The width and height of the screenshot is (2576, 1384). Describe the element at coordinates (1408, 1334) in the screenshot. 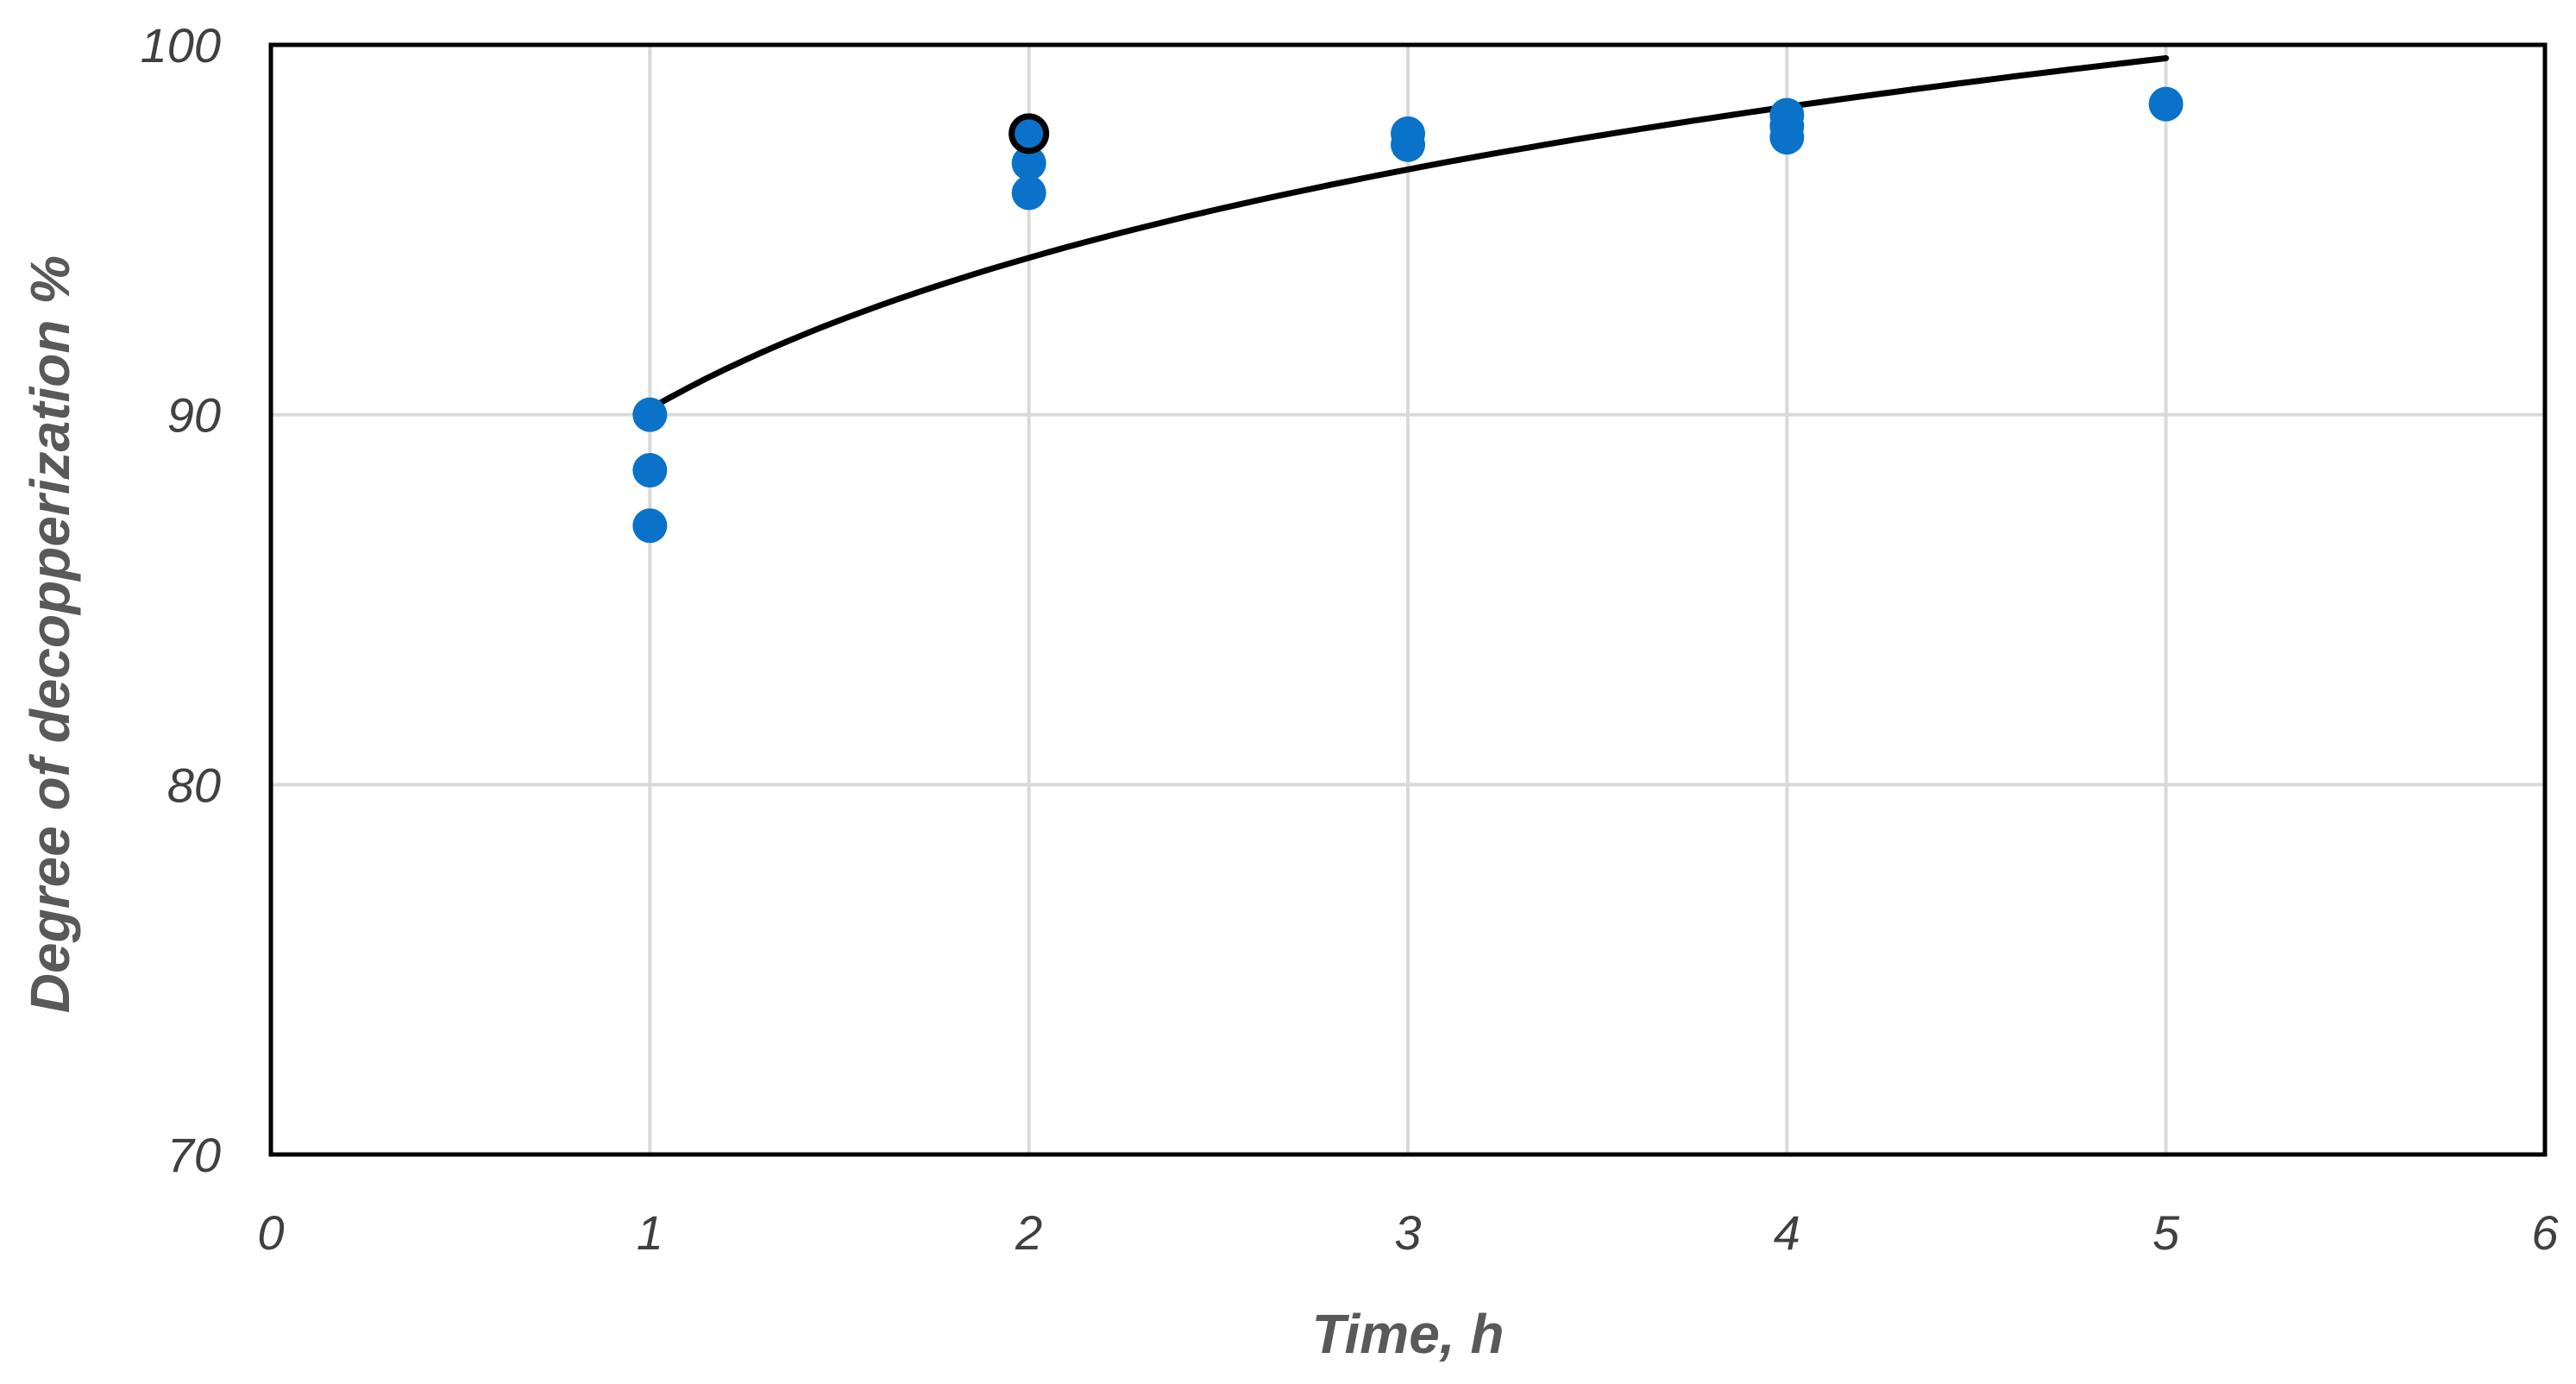

I see `x-axis-title: Time, h` at that location.